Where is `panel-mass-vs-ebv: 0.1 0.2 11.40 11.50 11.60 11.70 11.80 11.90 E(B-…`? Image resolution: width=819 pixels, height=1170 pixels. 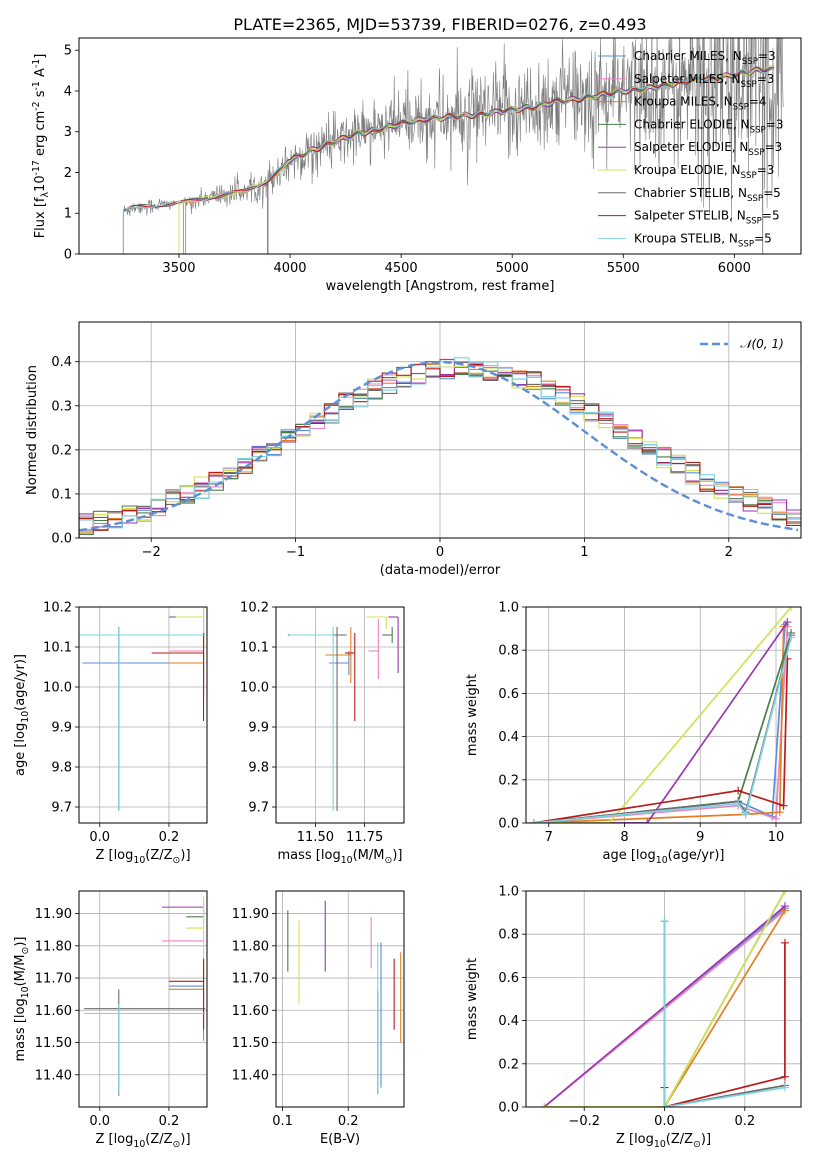
panel-mass-vs-ebv: 0.1 0.2 11.40 11.50 11.60 11.70 11.80 11.90 E(B-… is located at coordinates (318, 1018).